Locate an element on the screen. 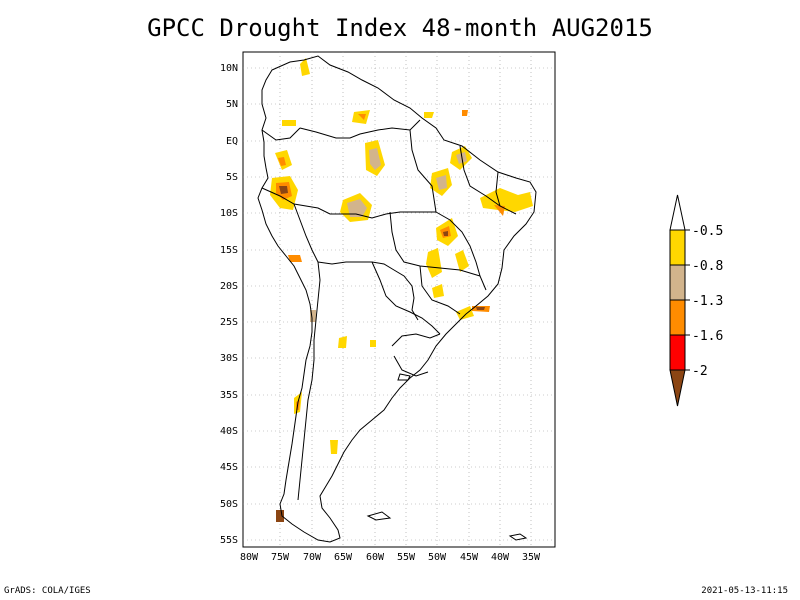 This screenshot has height=600, width=800. legend-label: -0.8 is located at coordinates (707, 266).